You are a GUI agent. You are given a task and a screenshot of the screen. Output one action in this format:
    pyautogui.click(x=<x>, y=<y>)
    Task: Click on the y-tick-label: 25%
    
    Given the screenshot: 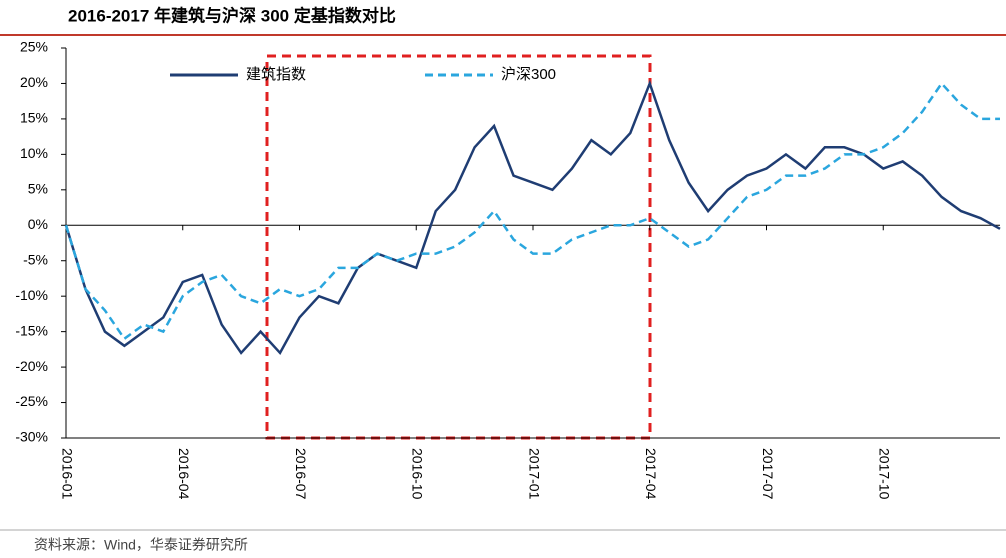 What is the action you would take?
    pyautogui.click(x=34, y=47)
    